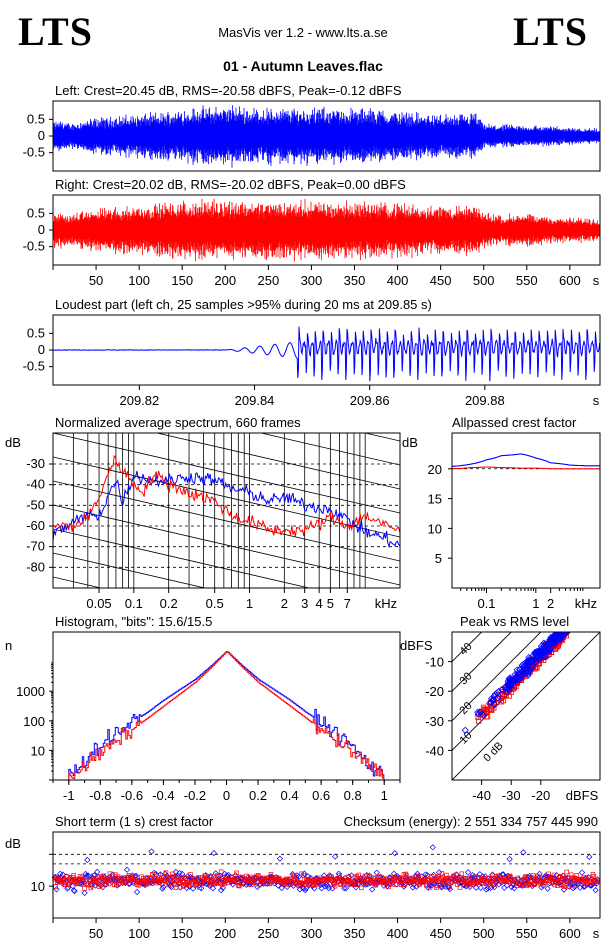 Image resolution: width=606 pixels, height=946 pixels. Describe the element at coordinates (36, 212) in the screenshot. I see `y-tick-label: 0.5` at that location.